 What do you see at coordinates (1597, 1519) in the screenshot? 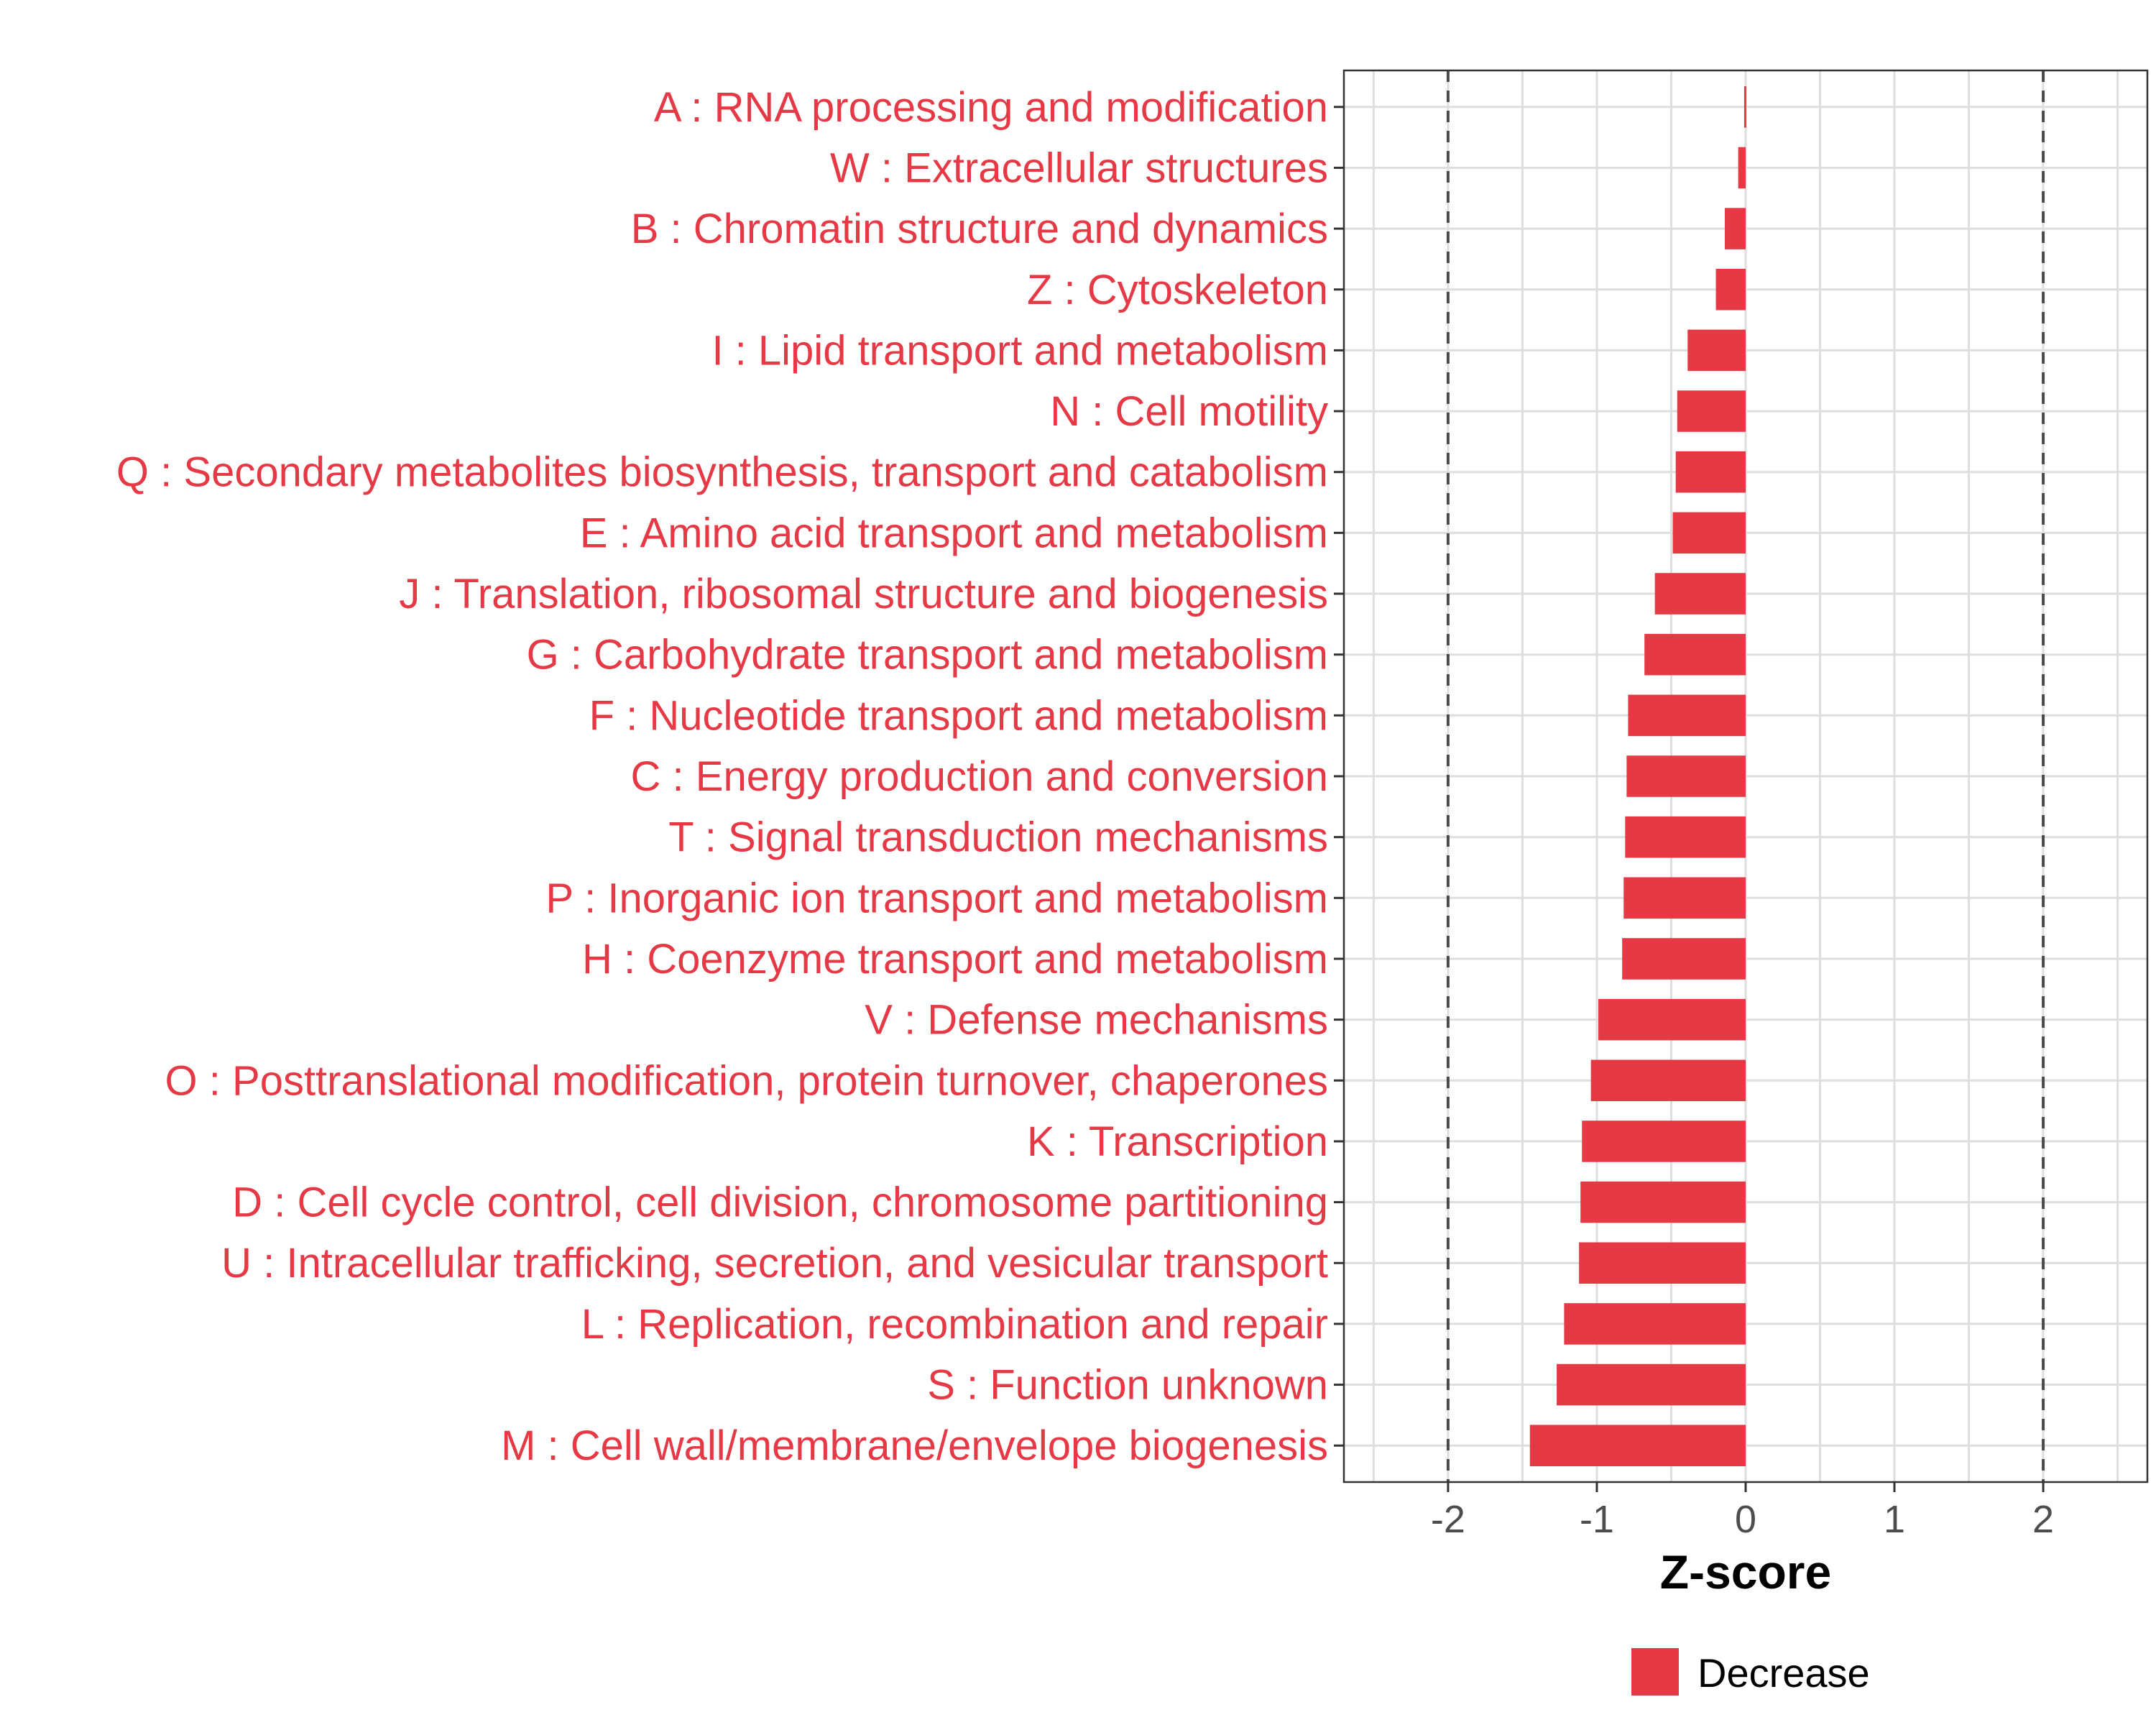
I see `x-tick-label: -1` at bounding box center [1597, 1519].